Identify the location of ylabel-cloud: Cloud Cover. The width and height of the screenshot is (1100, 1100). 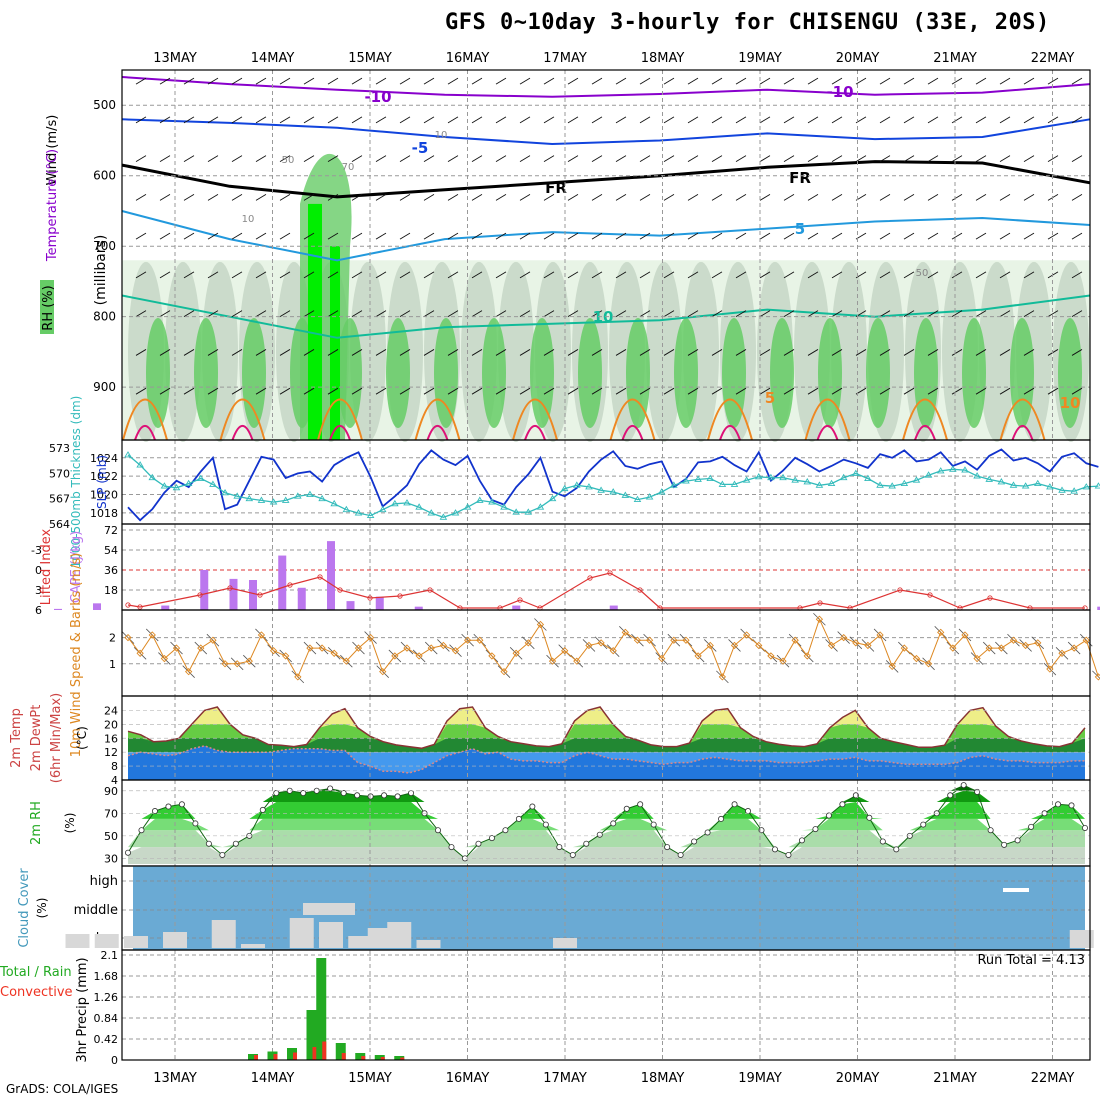
(24, 908).